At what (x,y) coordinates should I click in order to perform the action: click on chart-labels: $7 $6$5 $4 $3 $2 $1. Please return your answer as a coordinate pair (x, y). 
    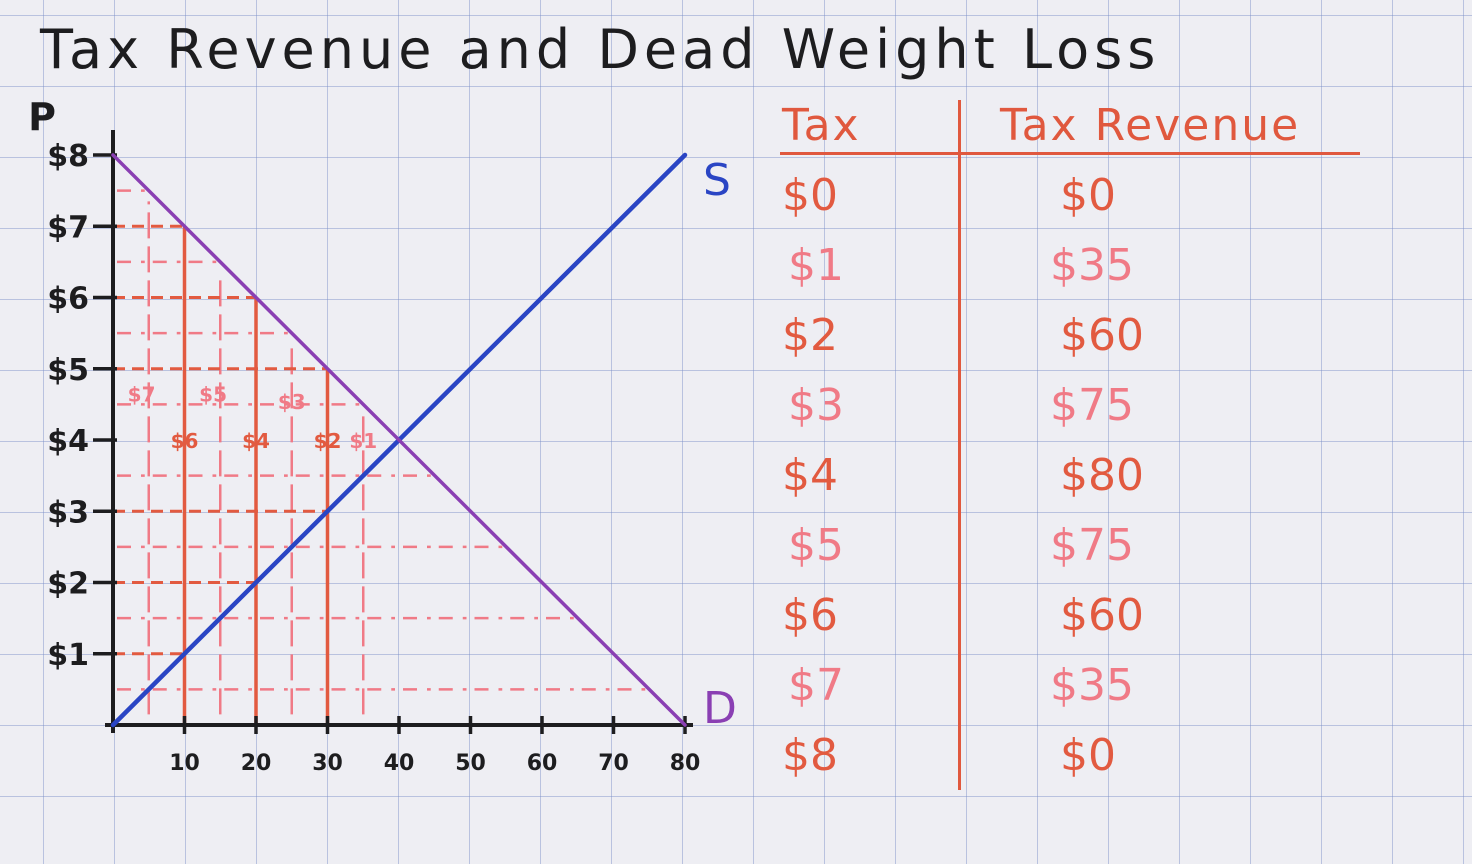
    Looking at the image, I should click on (252, 418).